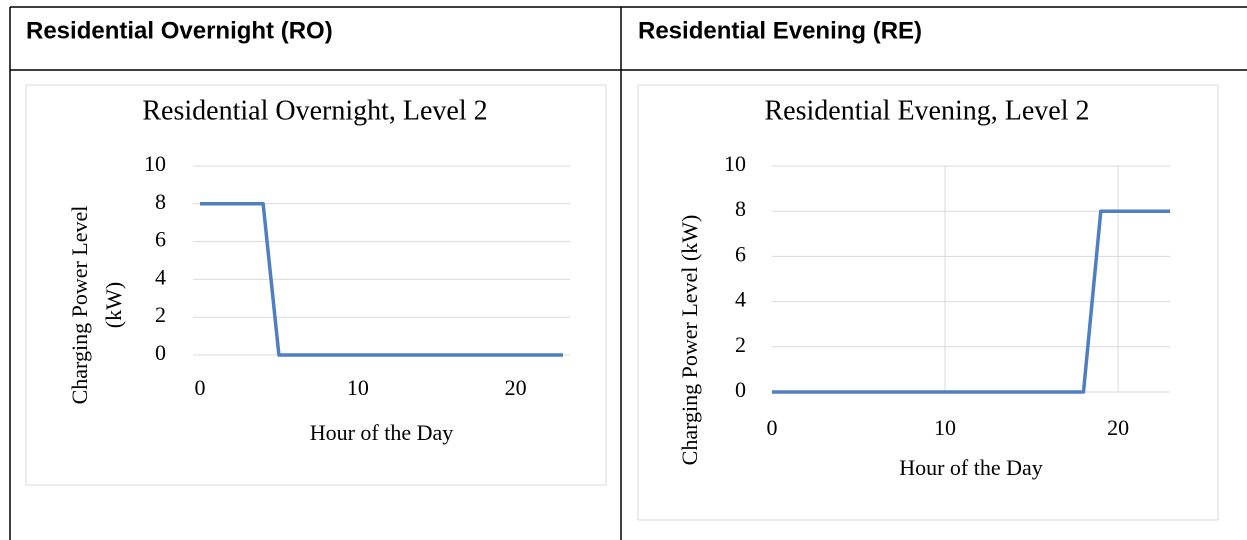 The image size is (1247, 540). What do you see at coordinates (926, 110) in the screenshot?
I see `chart-title: Residential Evening, Level 2` at bounding box center [926, 110].